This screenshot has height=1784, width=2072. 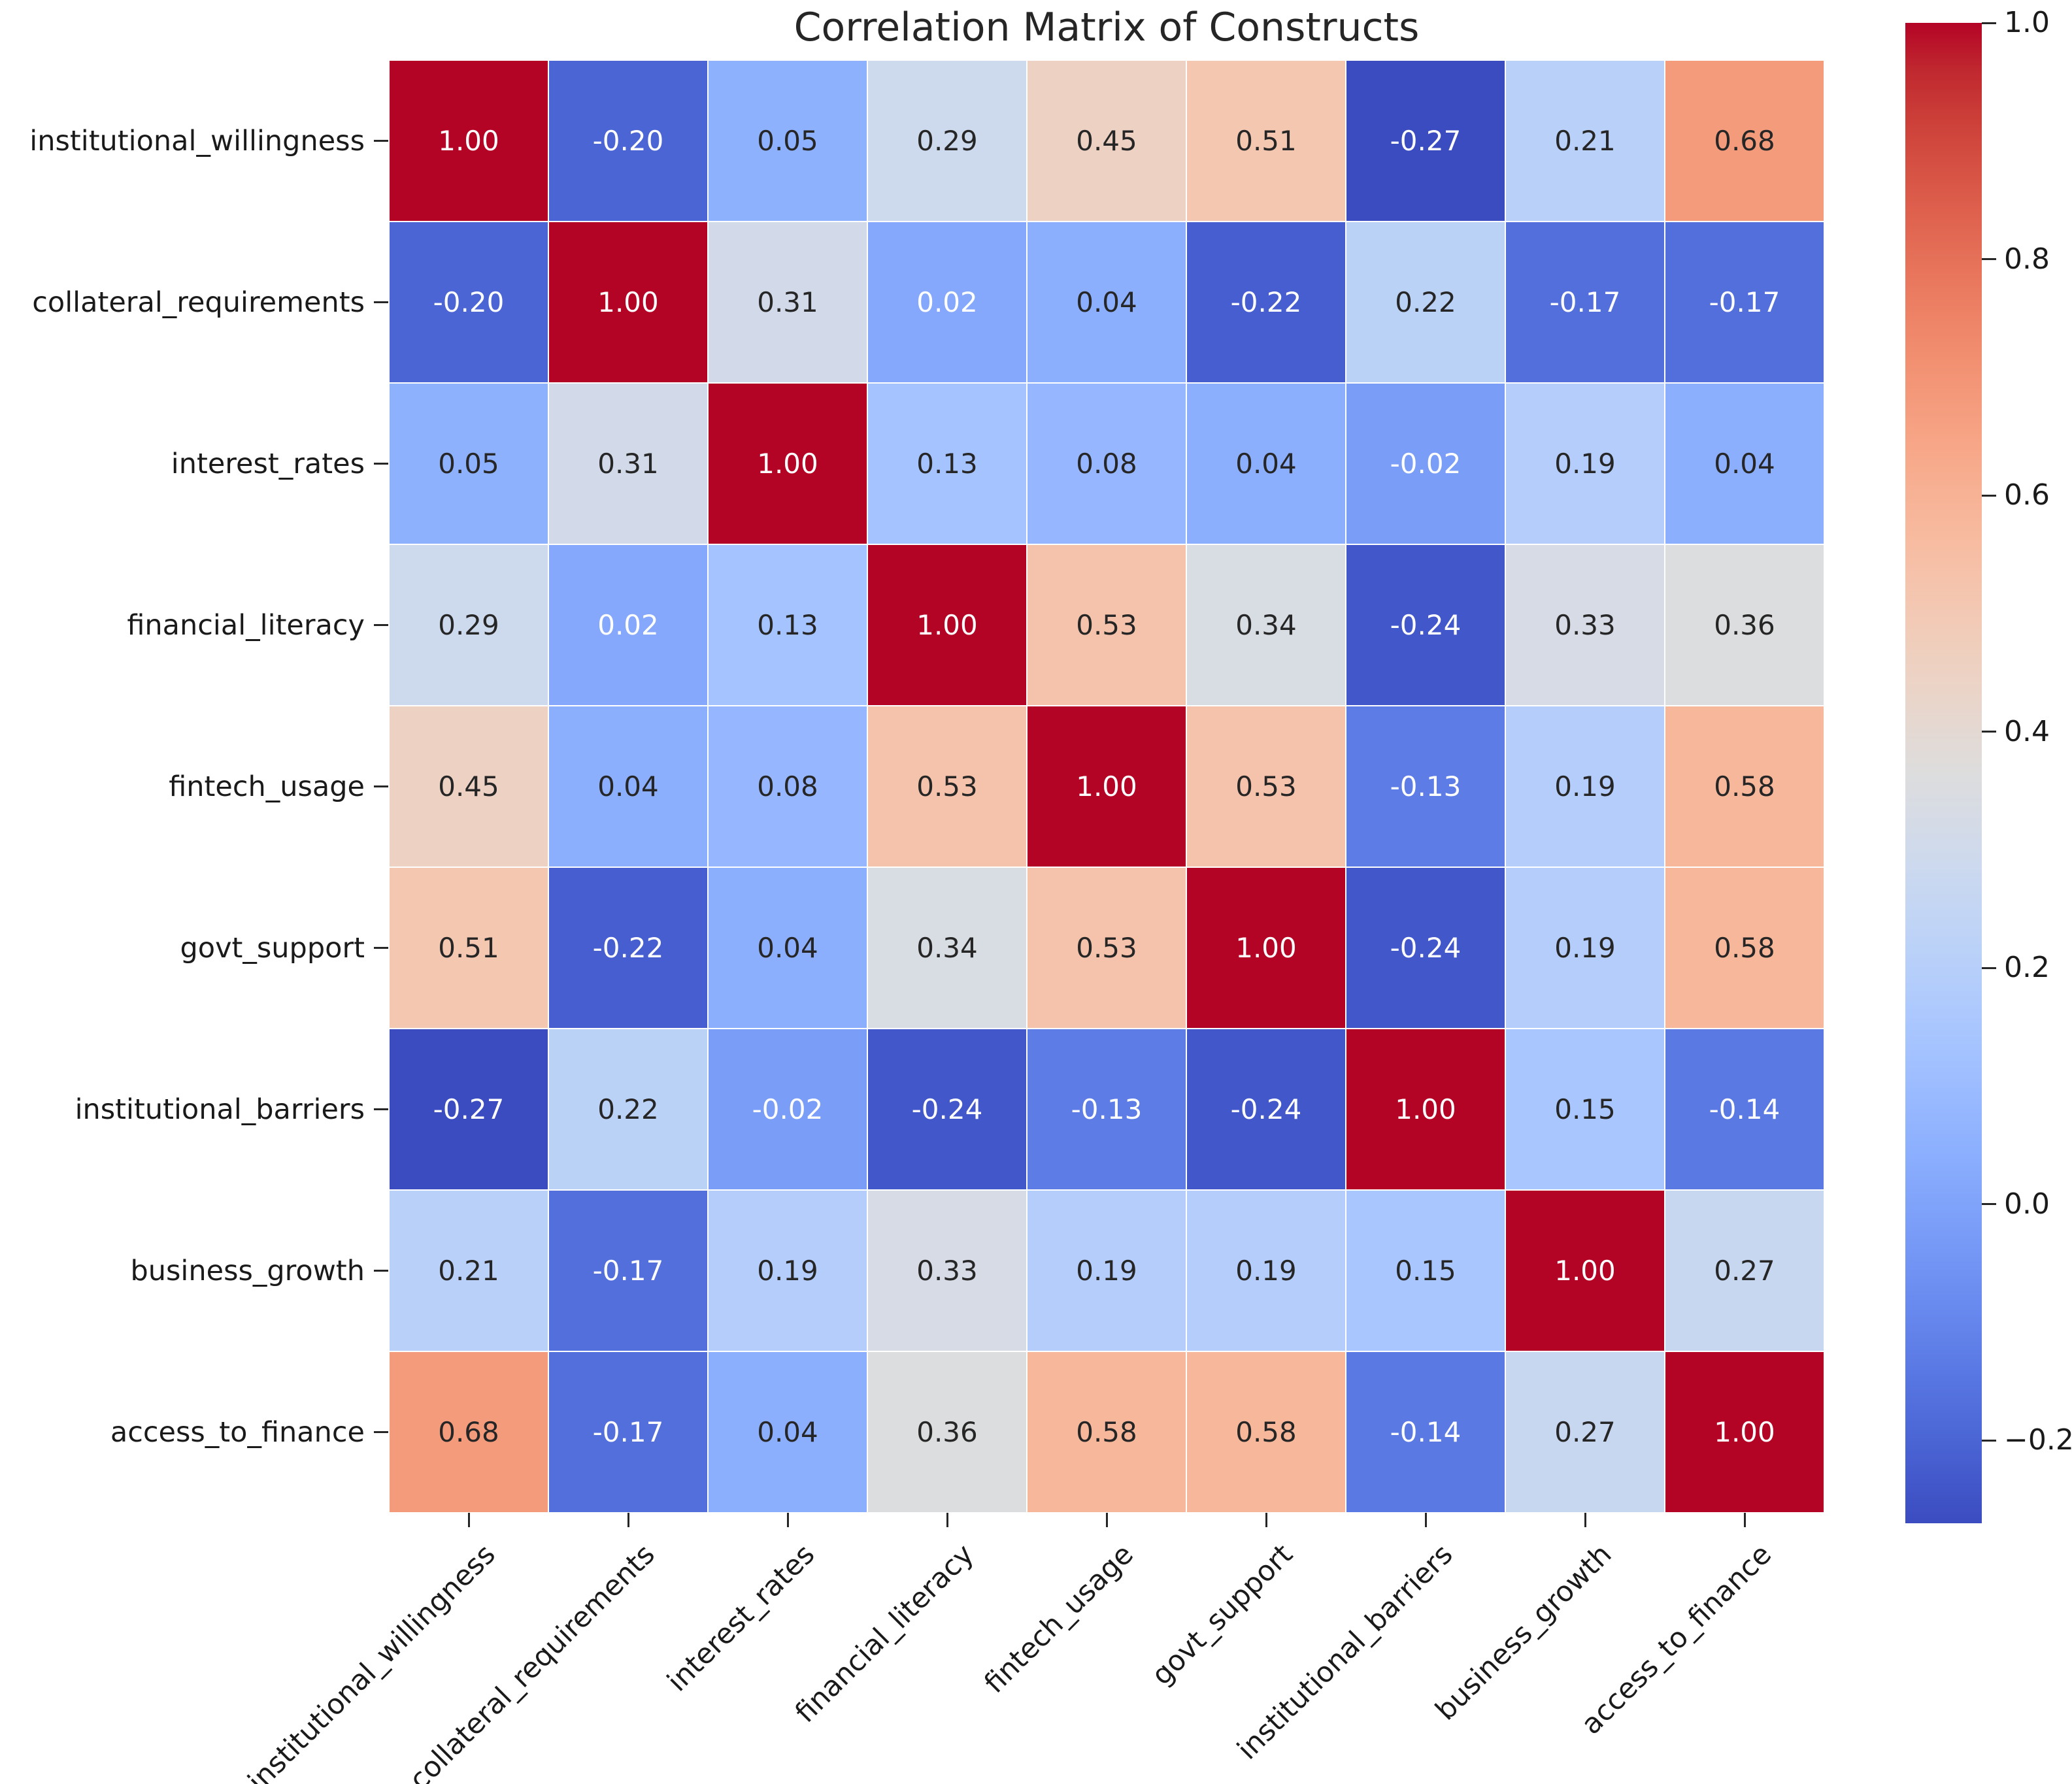 I want to click on cell-value: -0.27, so click(x=1426, y=141).